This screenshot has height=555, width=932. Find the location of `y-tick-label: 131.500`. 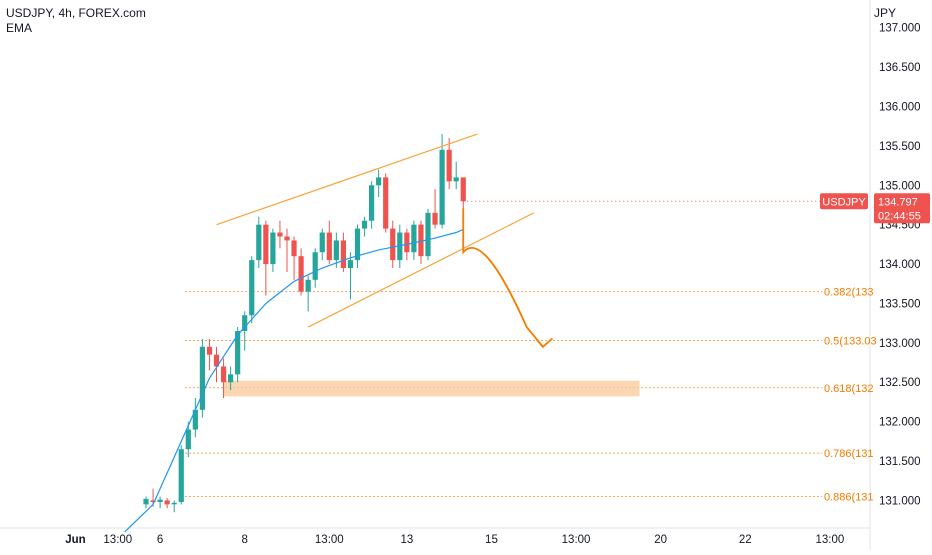

y-tick-label: 131.500 is located at coordinates (900, 462).